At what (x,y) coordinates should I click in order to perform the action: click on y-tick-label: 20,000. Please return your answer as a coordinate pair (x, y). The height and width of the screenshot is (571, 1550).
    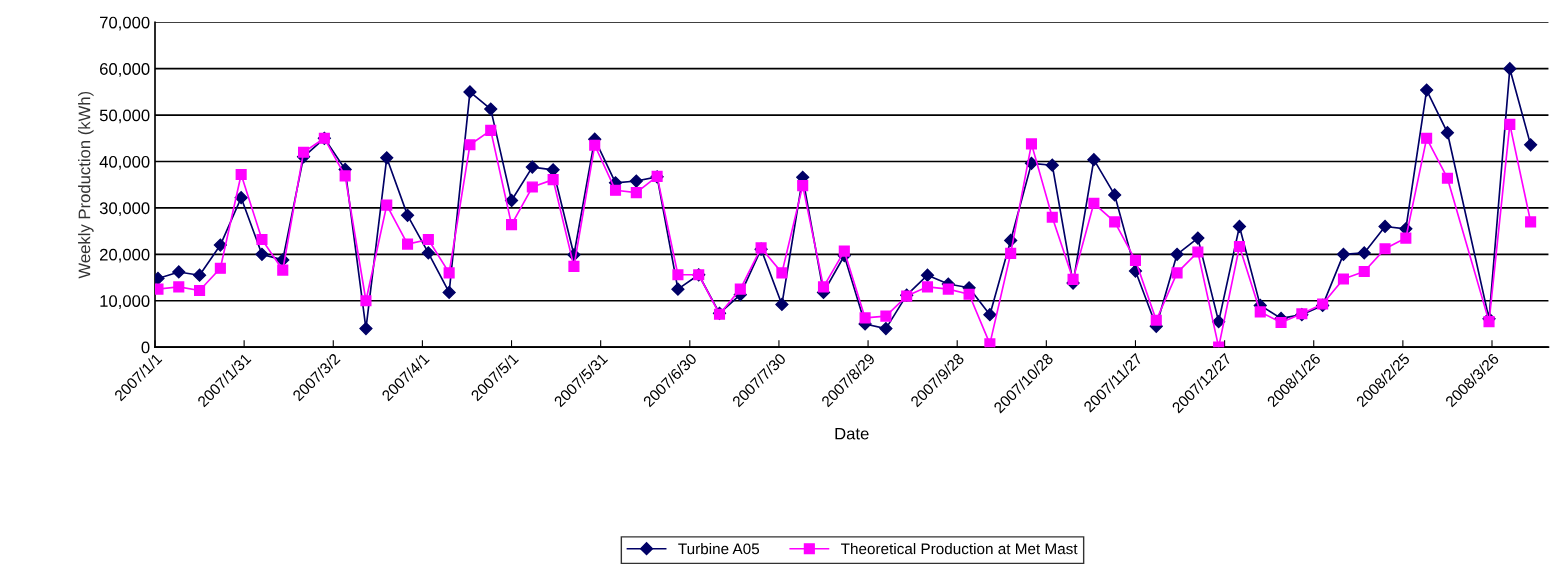
    Looking at the image, I should click on (125, 255).